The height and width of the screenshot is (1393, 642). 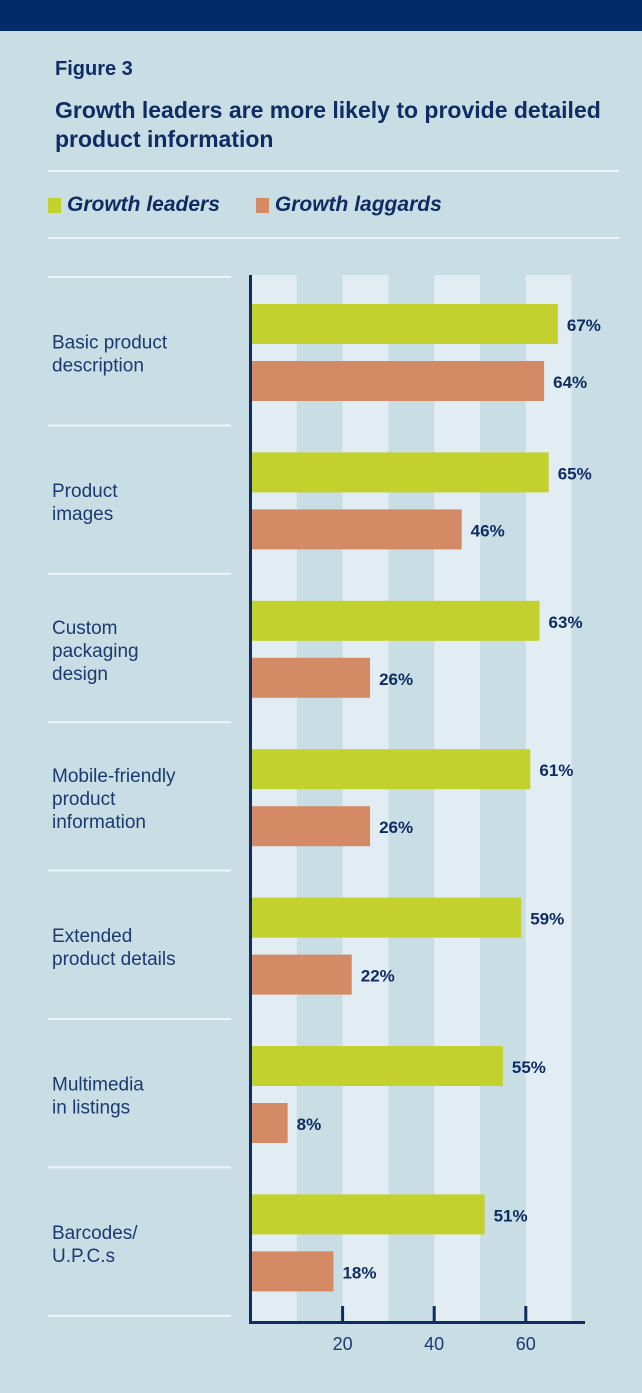 I want to click on category-label: Custom packaging design, so click(x=95, y=651).